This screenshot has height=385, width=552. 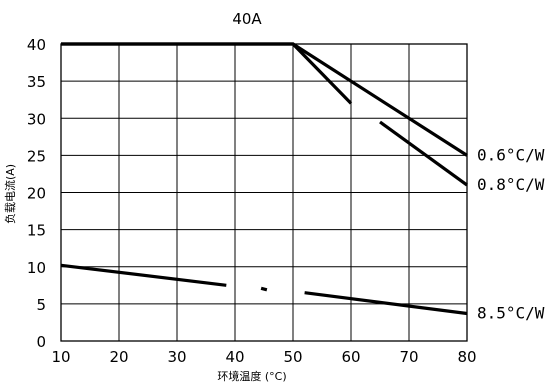 What do you see at coordinates (41, 342) in the screenshot?
I see `y-tick-label: 0` at bounding box center [41, 342].